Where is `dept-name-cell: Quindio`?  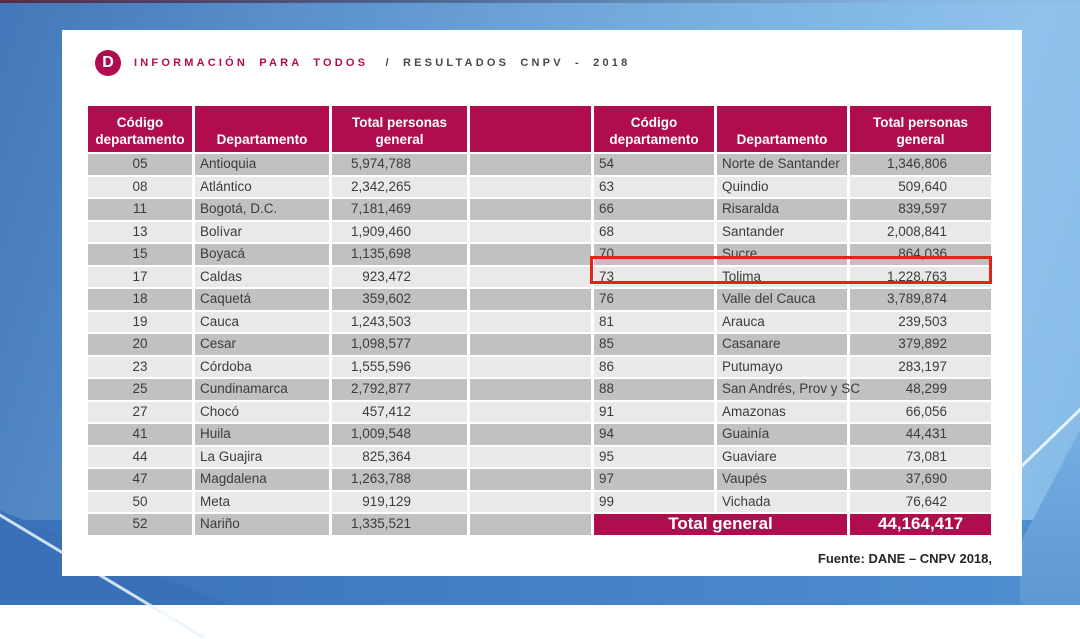
dept-name-cell: Quindio is located at coordinates (782, 186).